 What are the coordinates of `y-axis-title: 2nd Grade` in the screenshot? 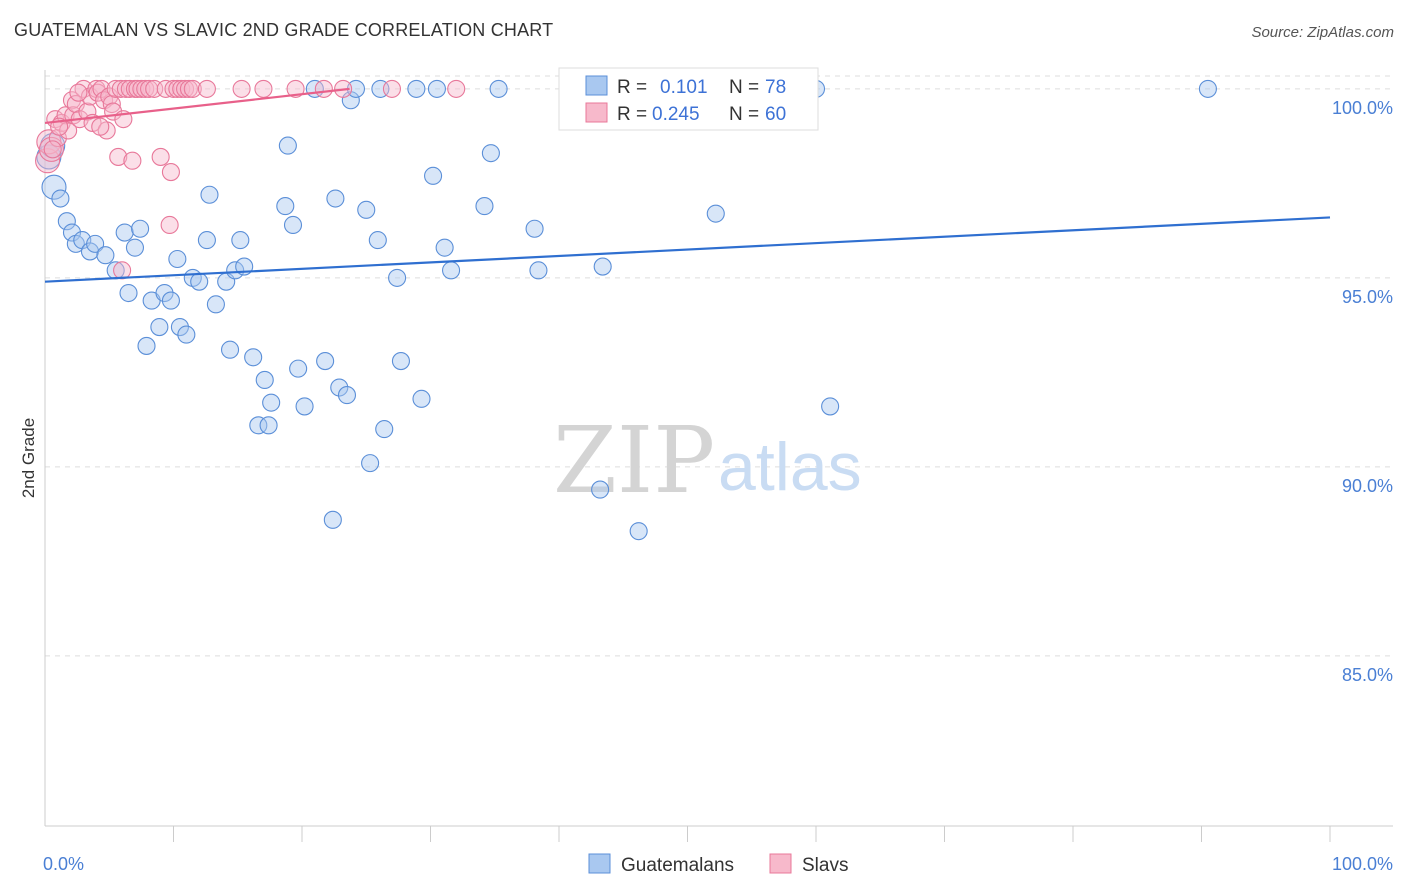 It's located at (28, 458).